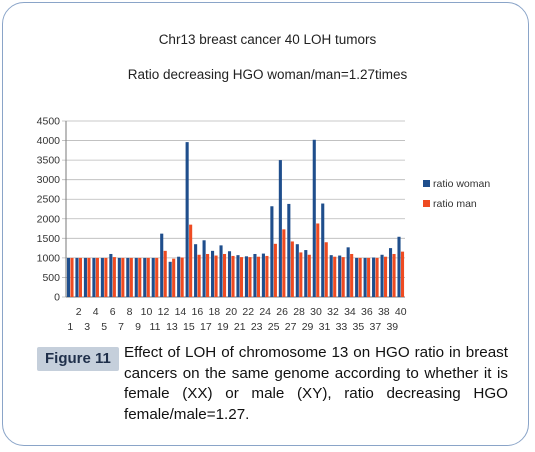 This screenshot has width=535, height=452. I want to click on y-tick-label: 3500, so click(49, 161).